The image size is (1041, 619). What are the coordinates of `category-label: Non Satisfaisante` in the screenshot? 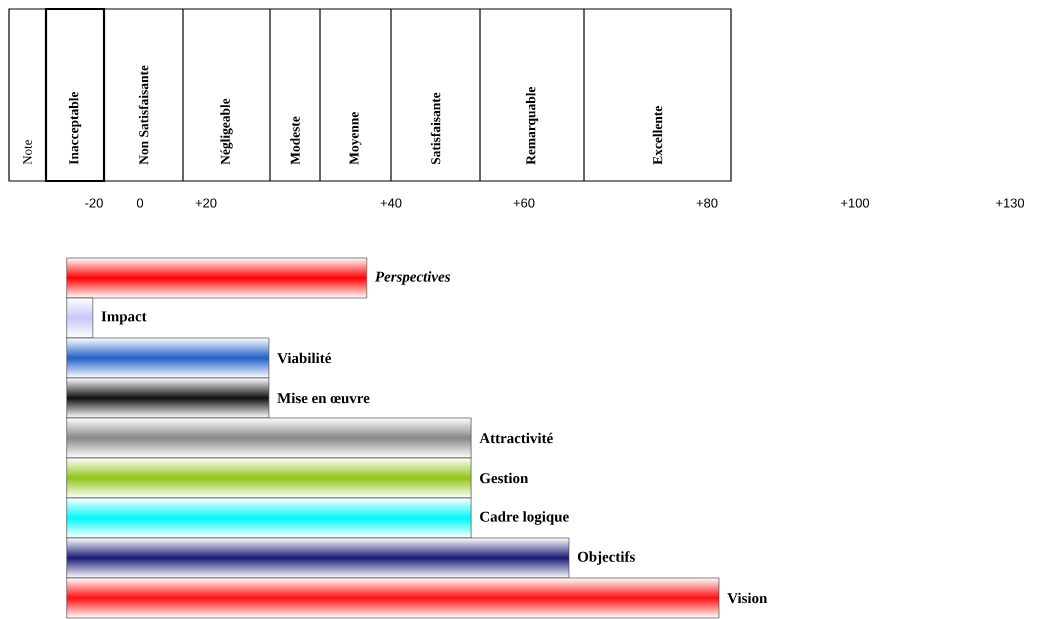 It's located at (143, 115).